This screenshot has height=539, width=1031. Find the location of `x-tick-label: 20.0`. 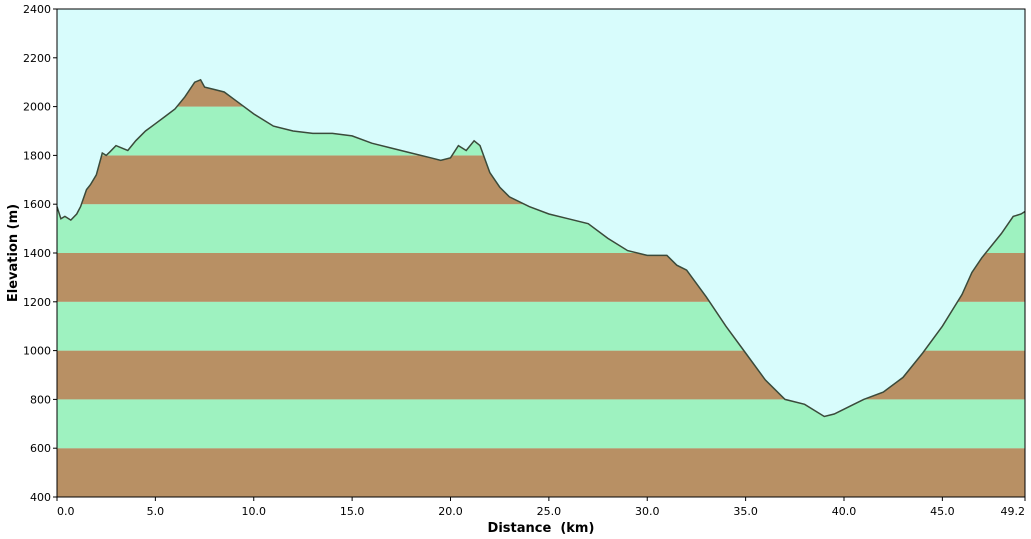

x-tick-label: 20.0 is located at coordinates (450, 511).